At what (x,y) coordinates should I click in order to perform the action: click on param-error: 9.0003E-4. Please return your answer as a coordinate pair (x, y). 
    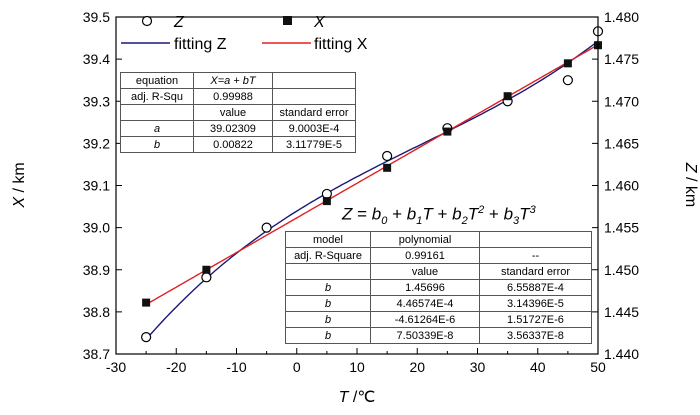
    Looking at the image, I should click on (314, 128).